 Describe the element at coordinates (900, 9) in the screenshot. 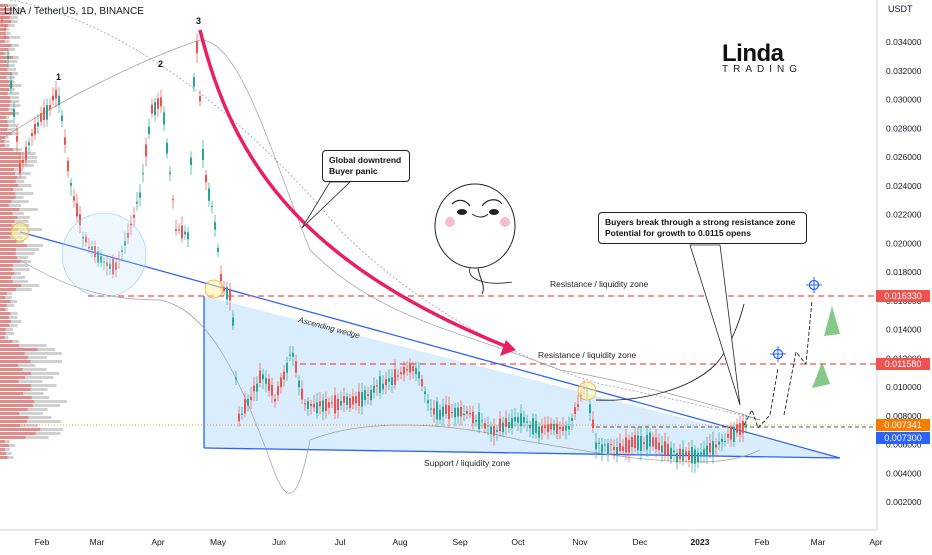

I see `currency-label: USDT` at that location.